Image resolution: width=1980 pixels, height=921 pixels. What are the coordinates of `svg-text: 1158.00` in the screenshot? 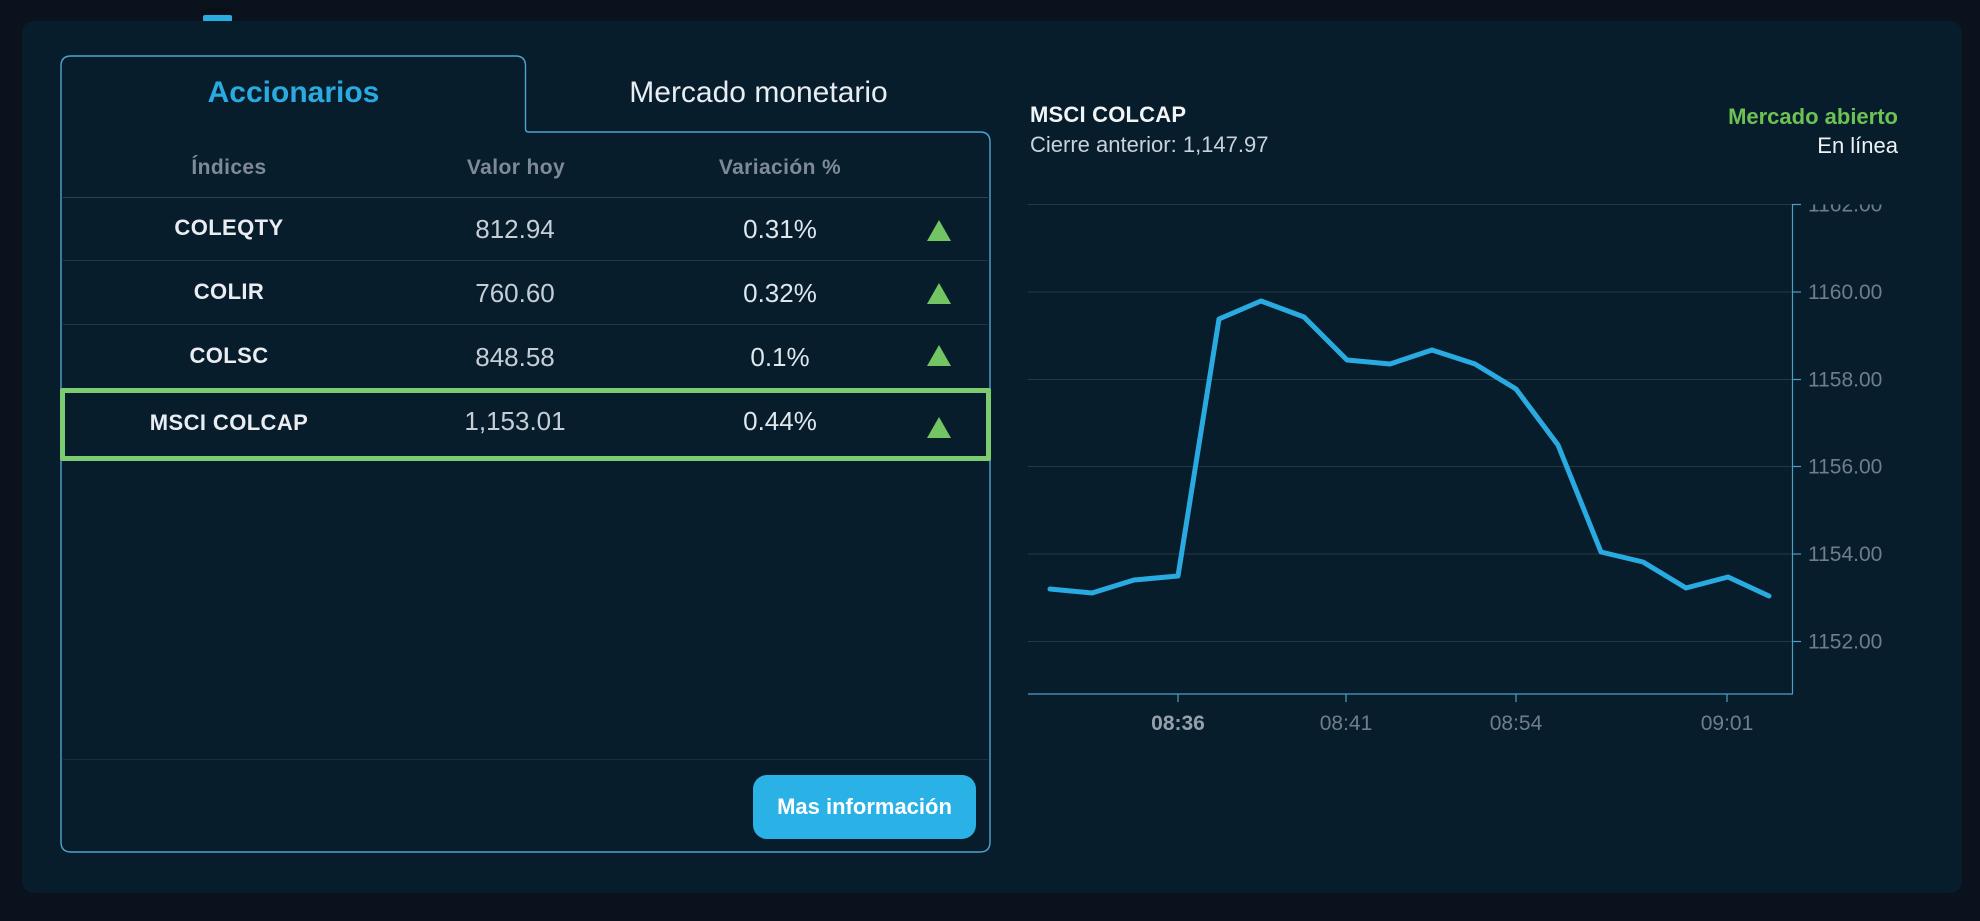 It's located at (1845, 380).